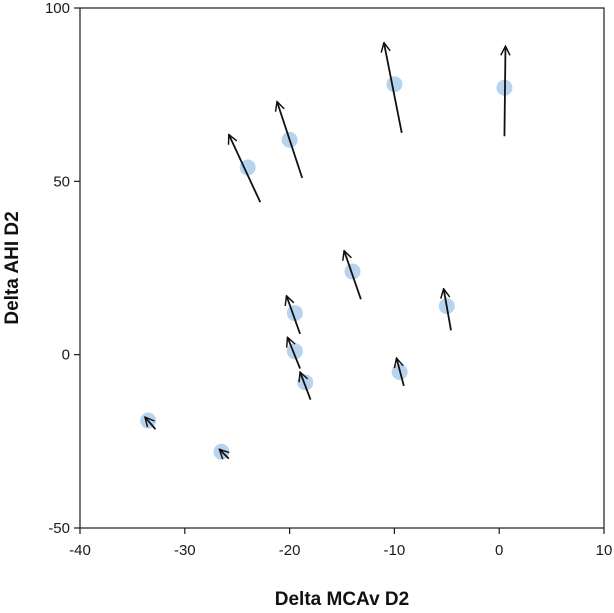  I want to click on y-tick-label: 0, so click(66, 355).